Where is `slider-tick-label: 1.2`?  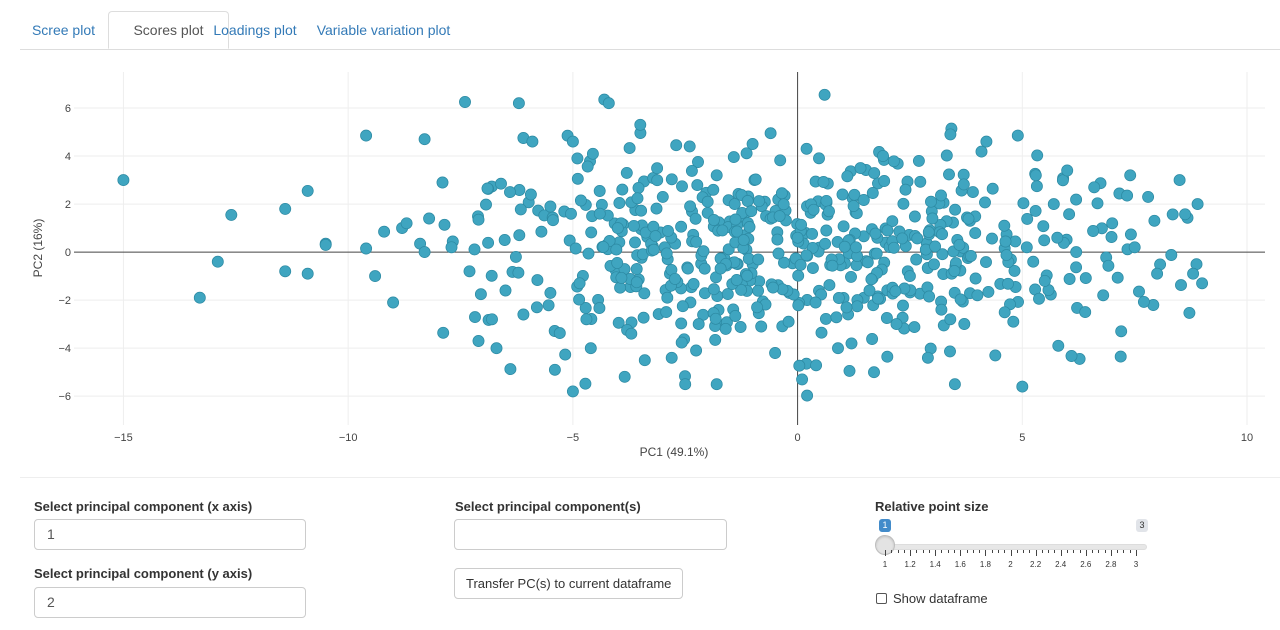
slider-tick-label: 1.2 is located at coordinates (910, 564).